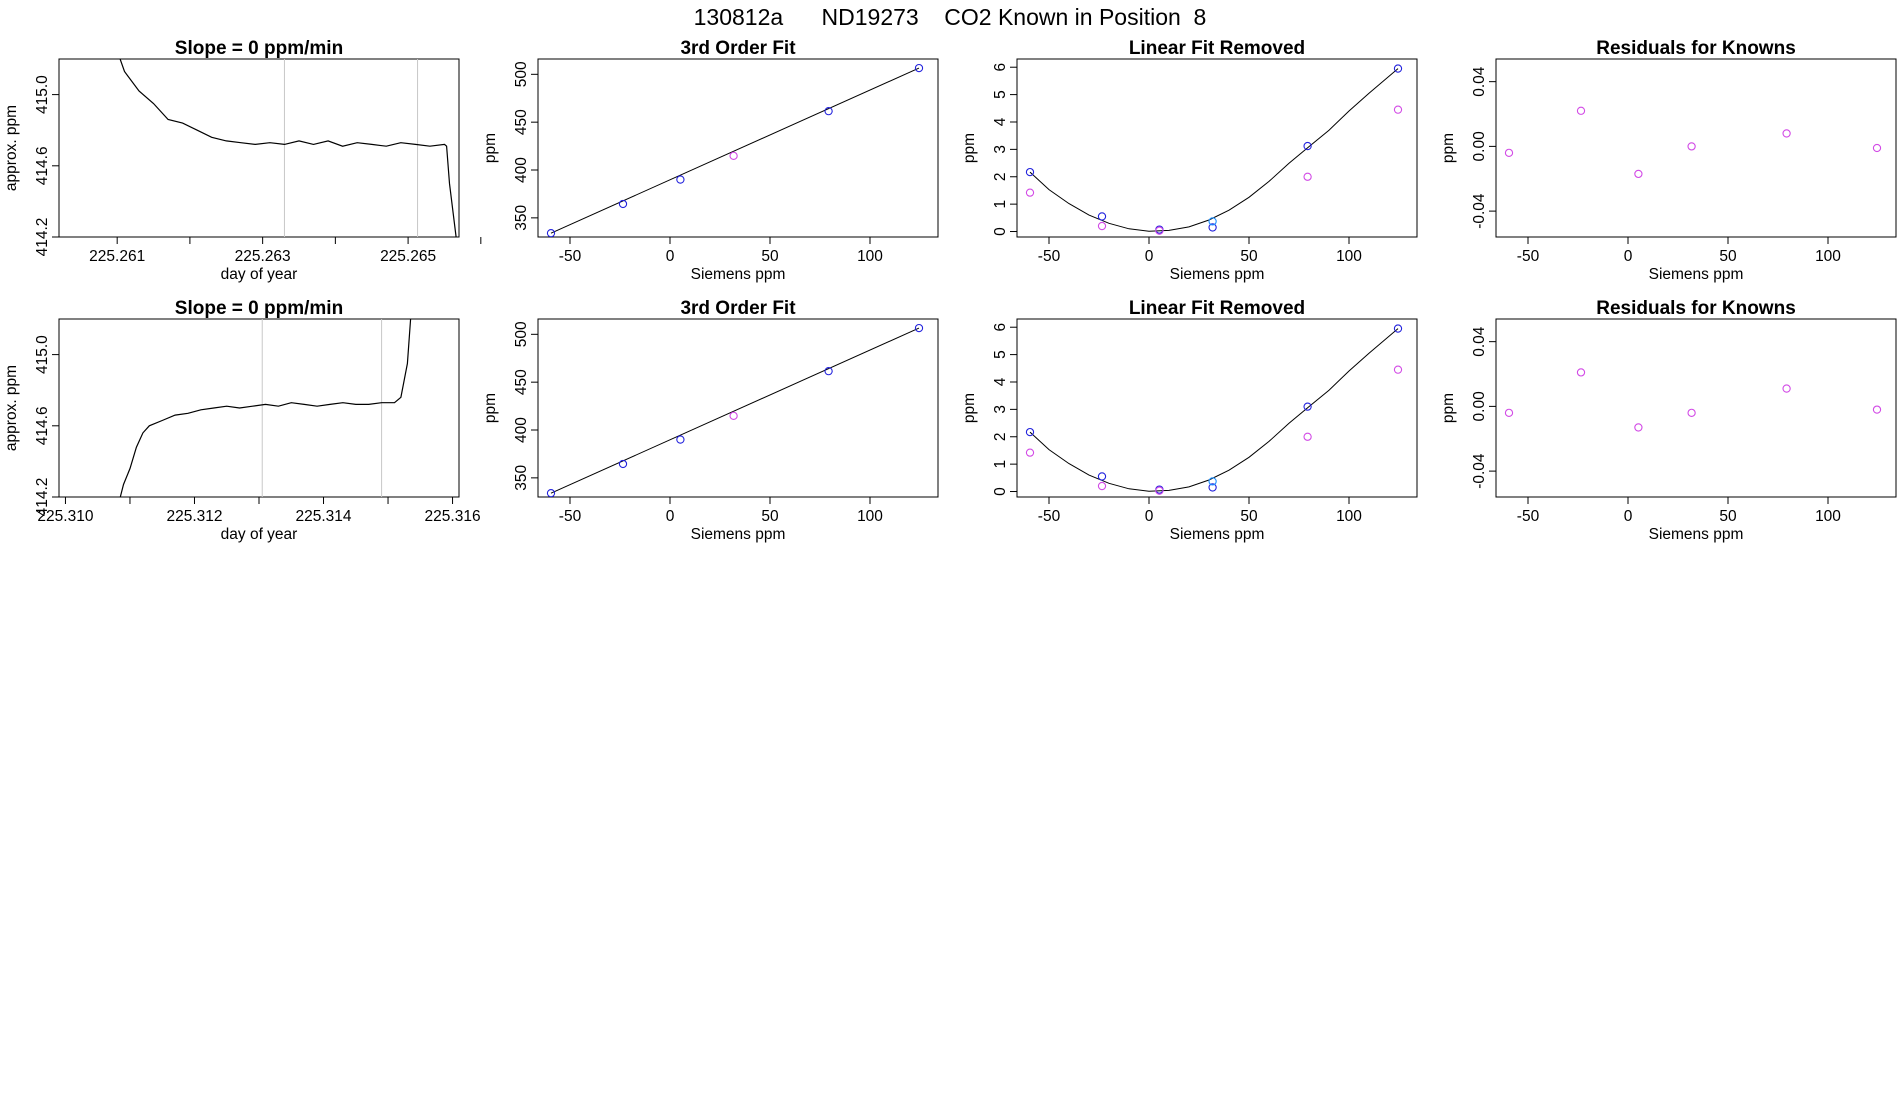  I want to click on y-tick-label: 0, so click(1000, 231).